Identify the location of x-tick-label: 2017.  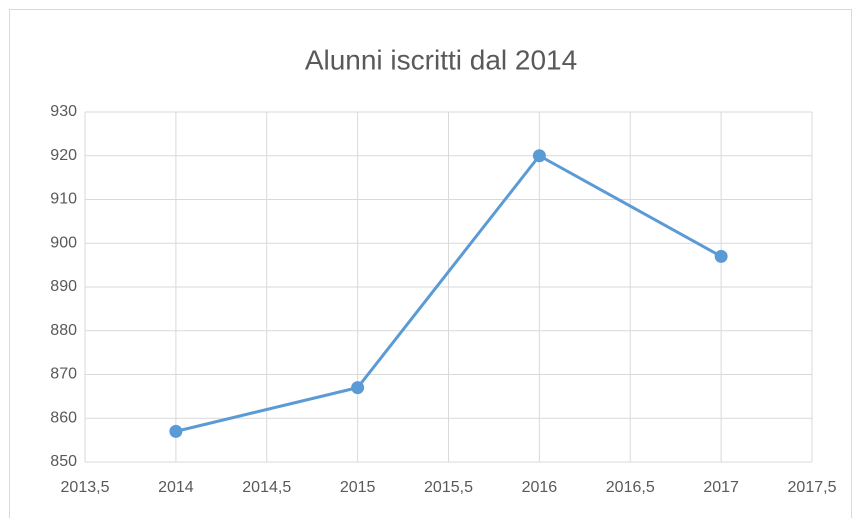
(721, 487).